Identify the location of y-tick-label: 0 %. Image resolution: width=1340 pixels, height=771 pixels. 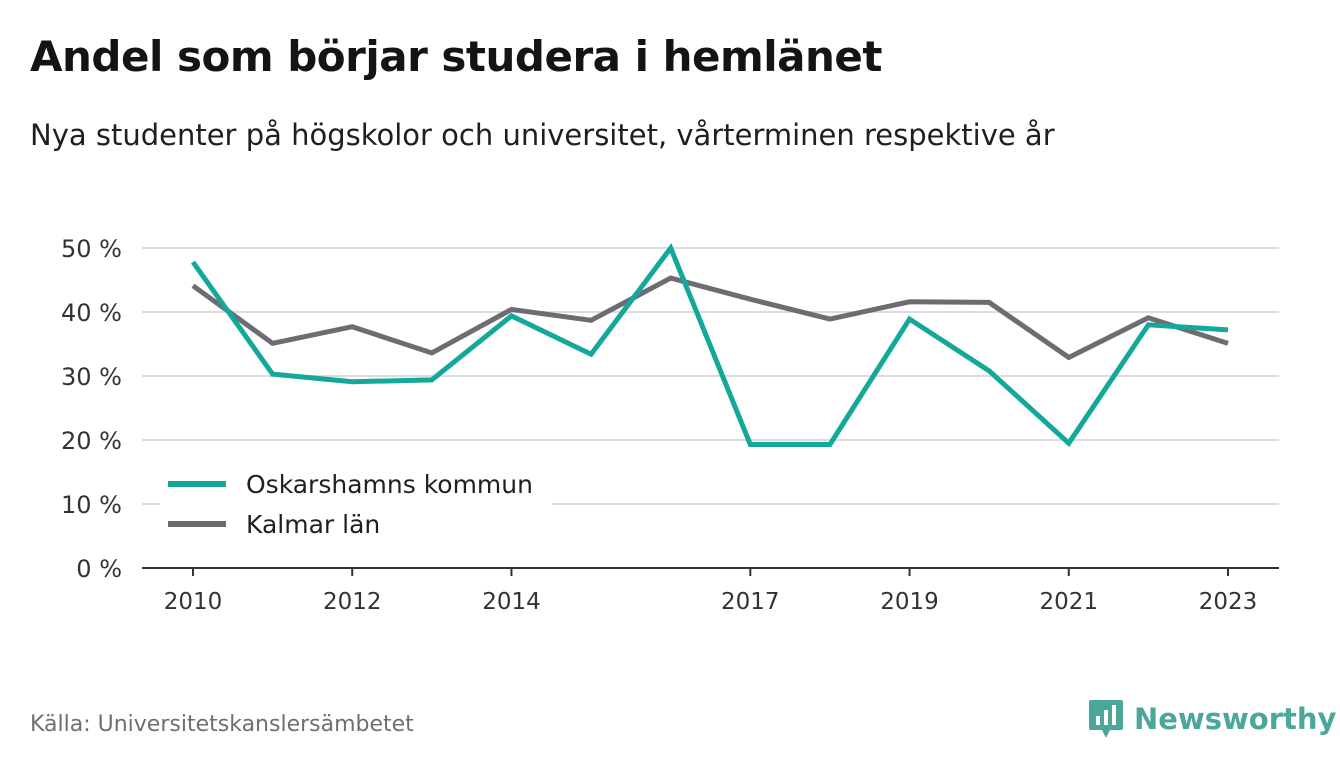
(99, 569).